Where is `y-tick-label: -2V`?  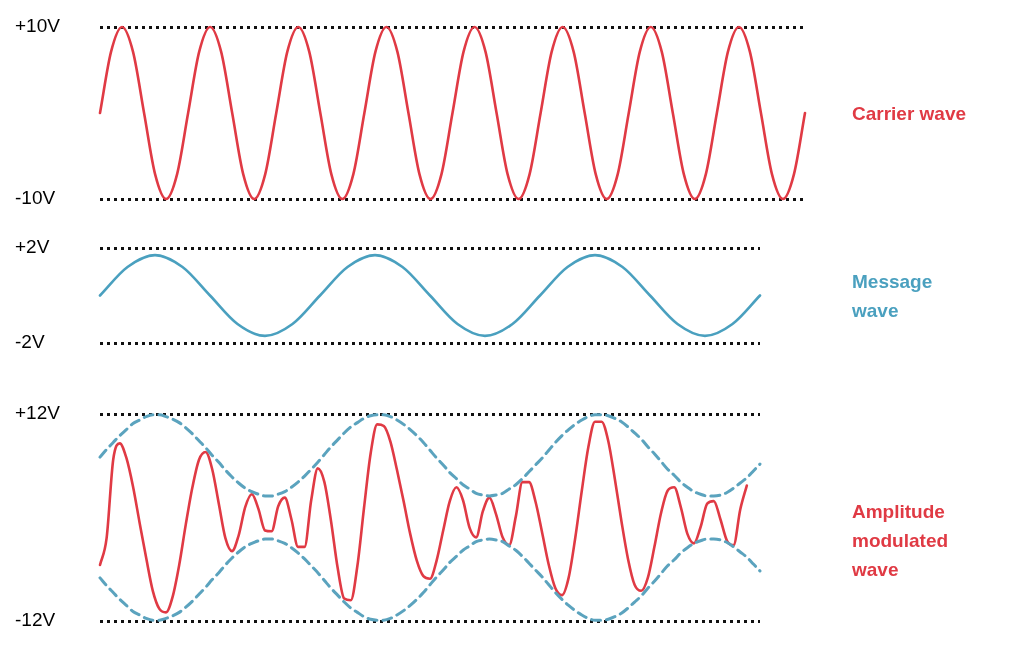
y-tick-label: -2V is located at coordinates (30, 342).